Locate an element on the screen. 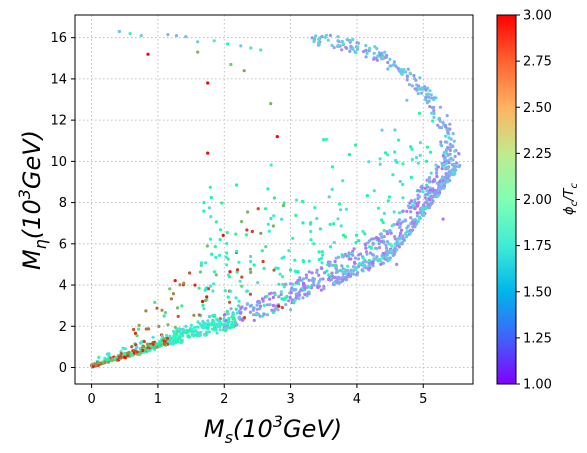  colorbar is located at coordinates (506, 199).